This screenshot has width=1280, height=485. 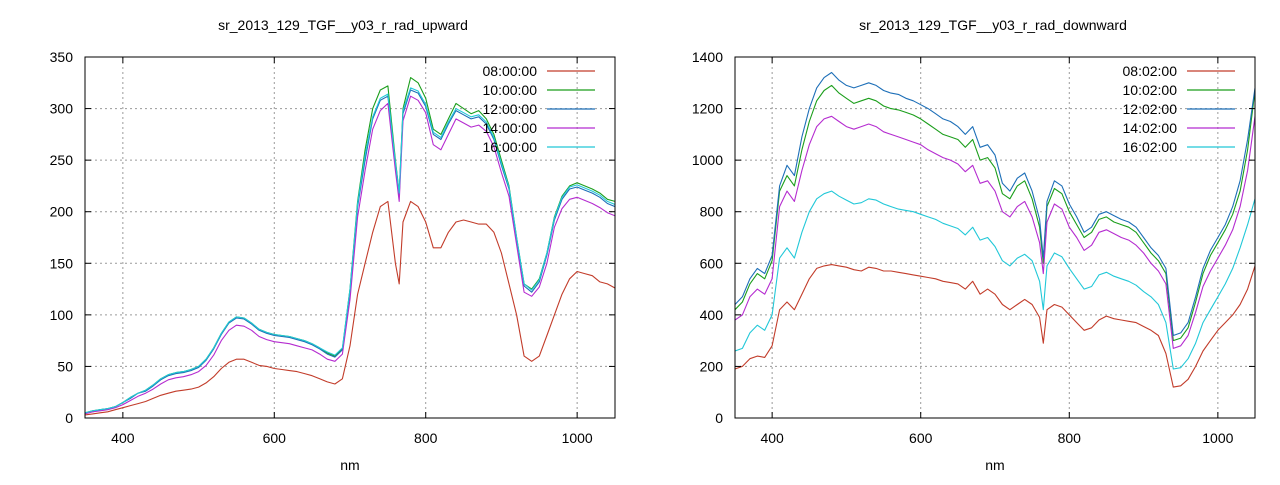 What do you see at coordinates (1150, 128) in the screenshot?
I see `legend-label: 14:02:00` at bounding box center [1150, 128].